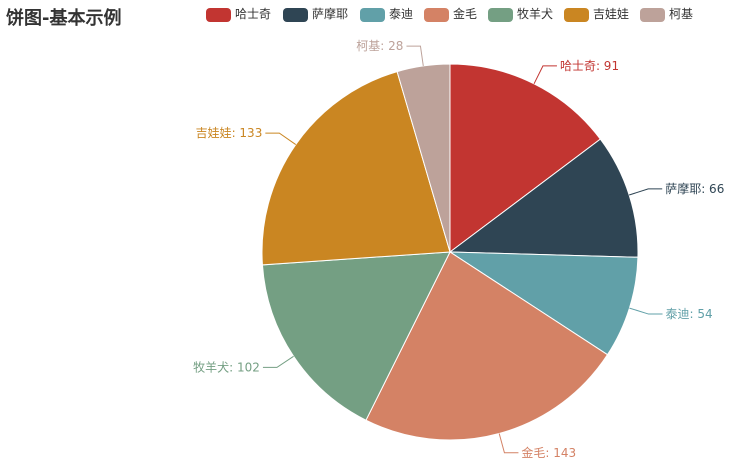 The height and width of the screenshot is (470, 746). I want to click on legend-label: 牧羊犬, so click(535, 14).